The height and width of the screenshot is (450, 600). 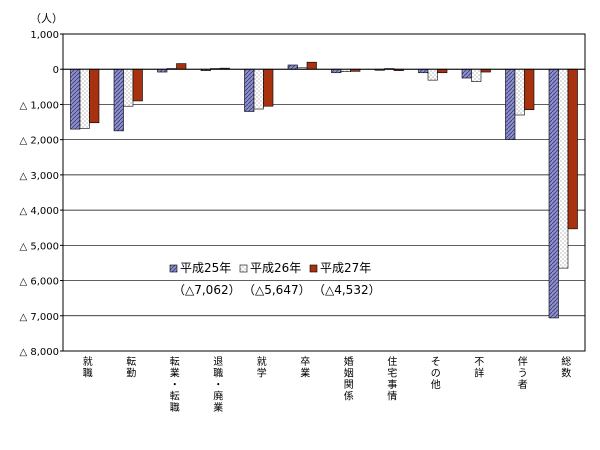 What do you see at coordinates (40, 317) in the screenshot?
I see `y-tick-label: △ 7,000` at bounding box center [40, 317].